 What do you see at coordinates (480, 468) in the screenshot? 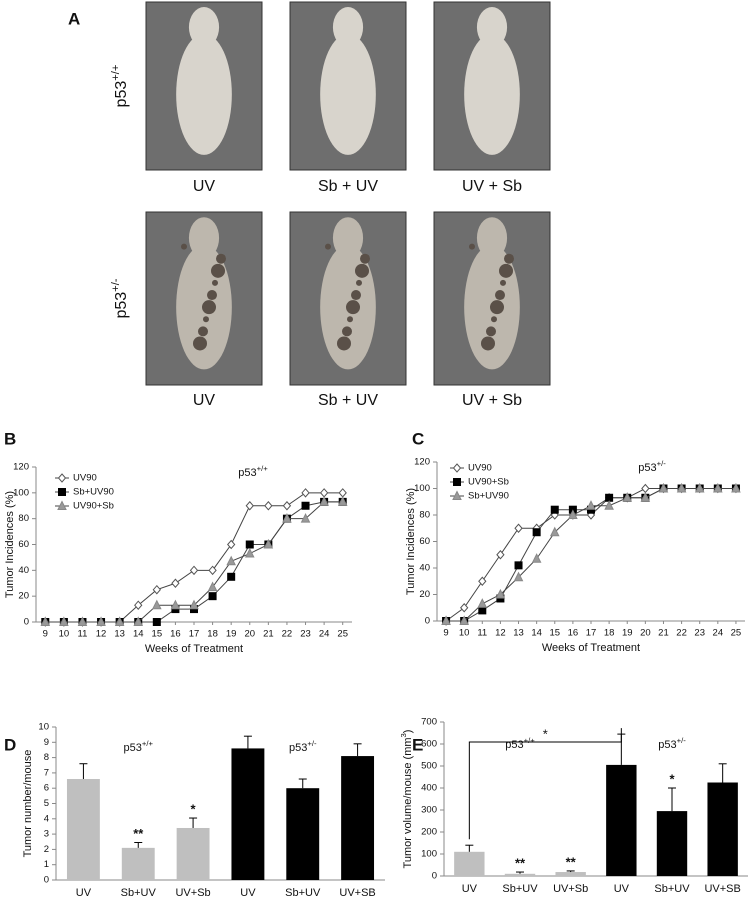
I see `legend-label: UV90` at bounding box center [480, 468].